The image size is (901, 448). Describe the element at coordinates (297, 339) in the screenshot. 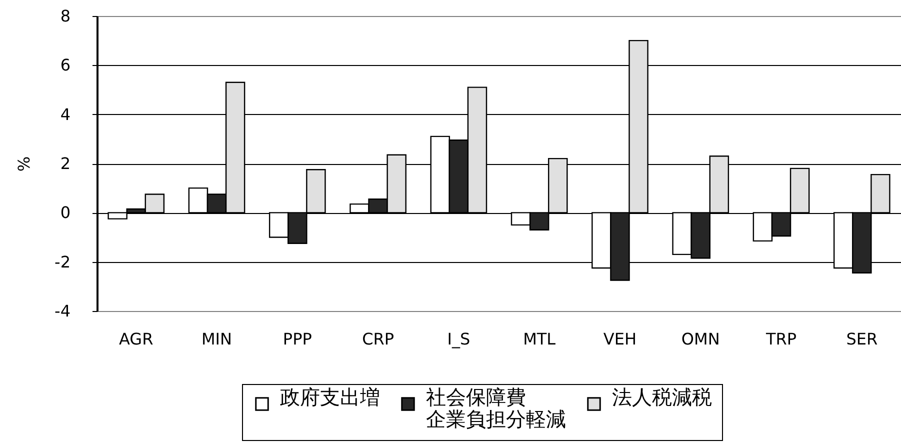

I see `x-tick-label: PPP` at that location.